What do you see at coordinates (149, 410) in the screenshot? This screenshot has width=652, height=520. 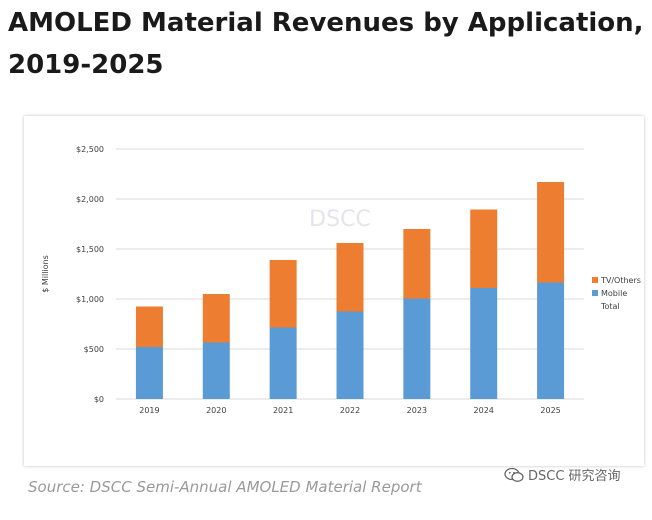 I see `x-tick-label: 2019` at bounding box center [149, 410].